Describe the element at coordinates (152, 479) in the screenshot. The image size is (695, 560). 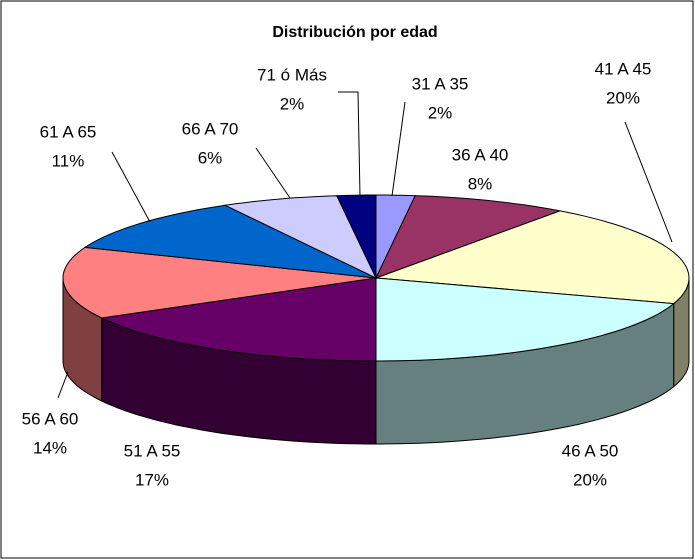
I see `slice-value-label: 17%` at that location.